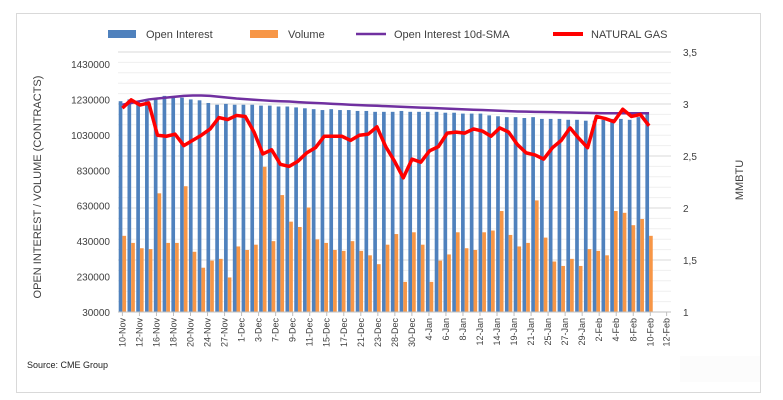 The width and height of the screenshot is (783, 400). I want to click on x-tick-label: 14-Jan, so click(497, 332).